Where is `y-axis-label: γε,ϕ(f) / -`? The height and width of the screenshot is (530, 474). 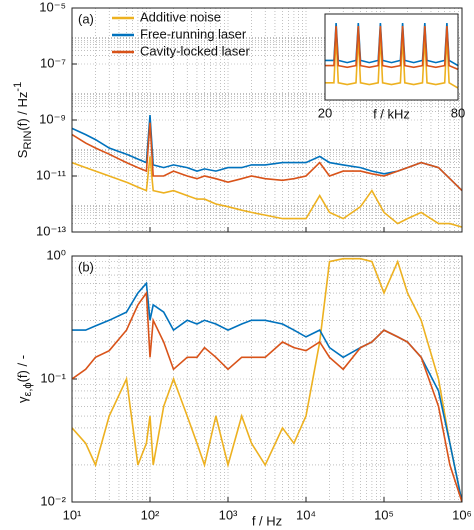
y-axis-label: γε,ϕ(f) / - is located at coordinates (24, 379).